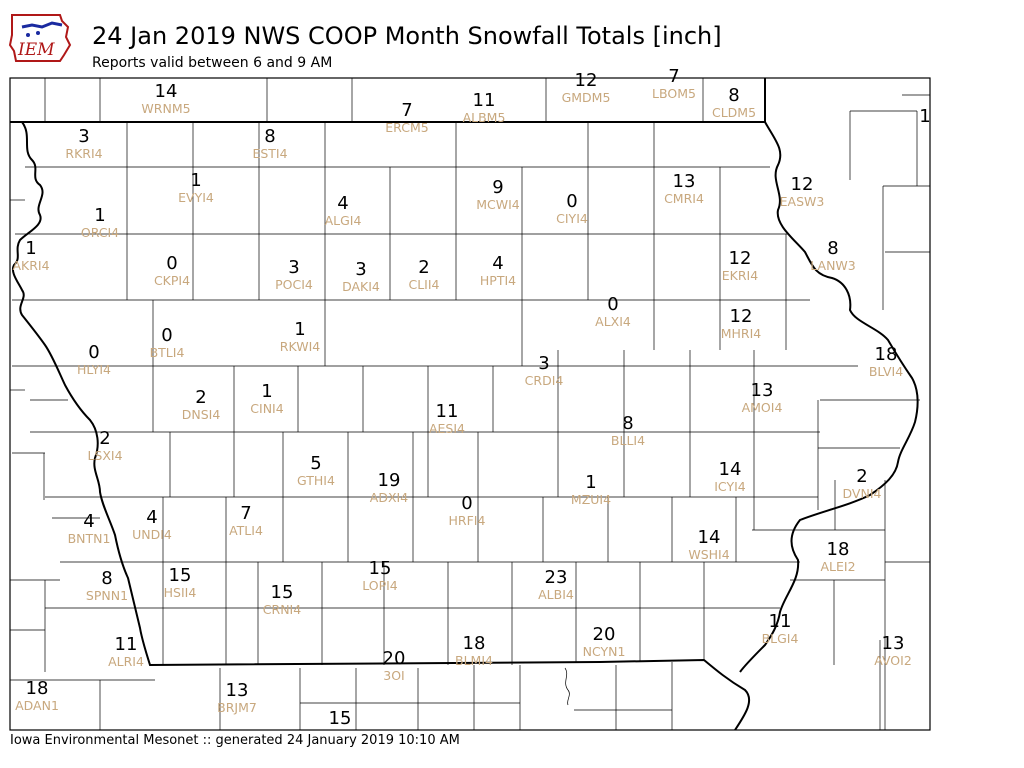 This screenshot has width=1024, height=768. I want to click on snowfall-value: 13, so click(237, 690).